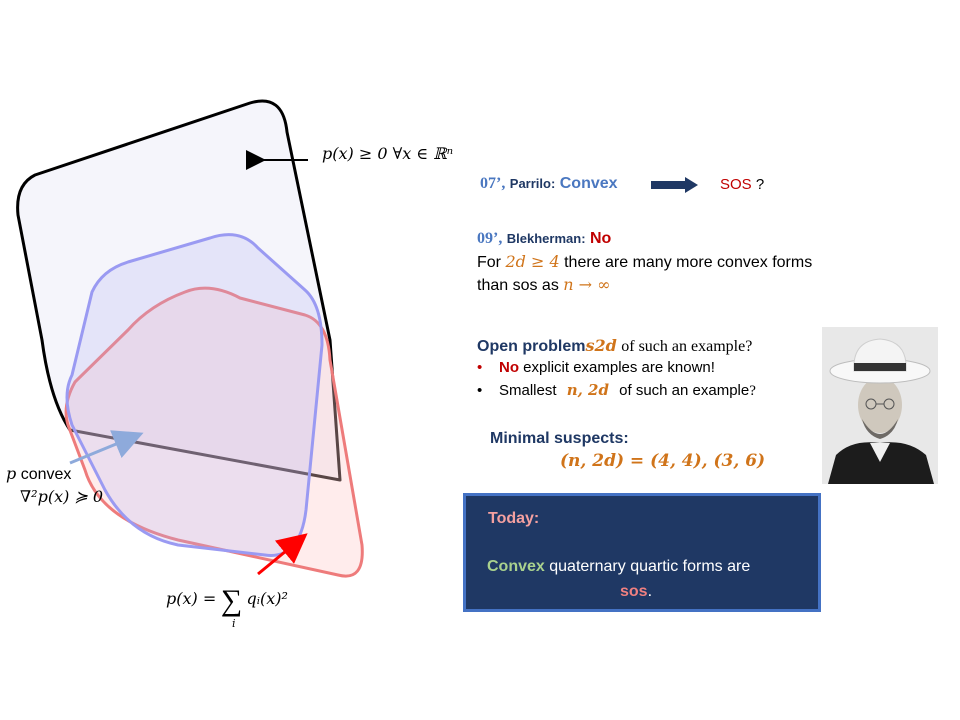  What do you see at coordinates (760, 184) in the screenshot?
I see `question-mark: ?` at bounding box center [760, 184].